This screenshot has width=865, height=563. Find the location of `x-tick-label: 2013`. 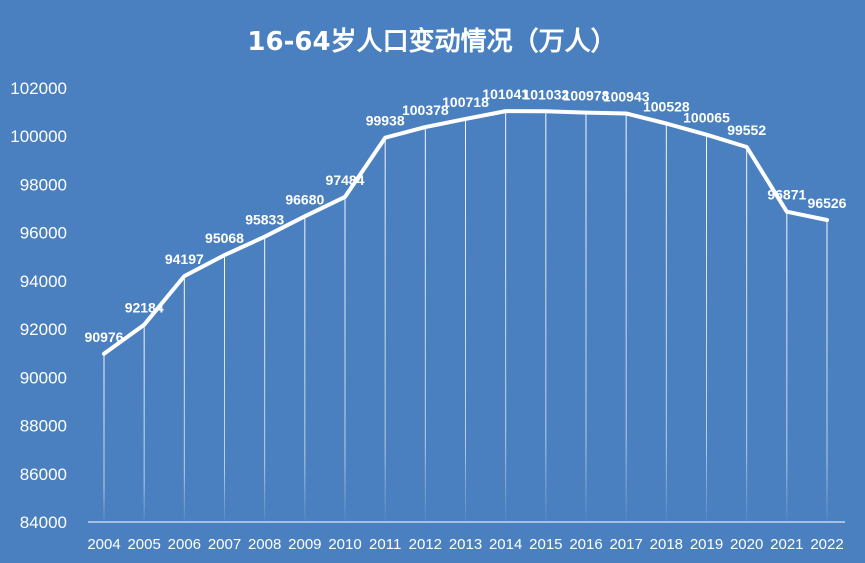

x-tick-label: 2013 is located at coordinates (465, 544).